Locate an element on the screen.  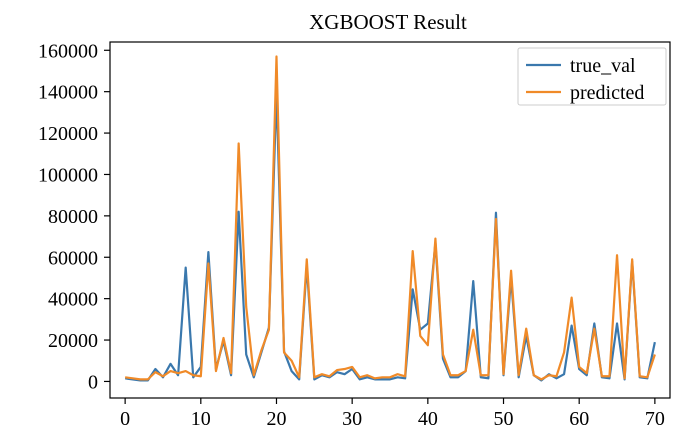
y-tick-label: 40000 is located at coordinates (73, 300).